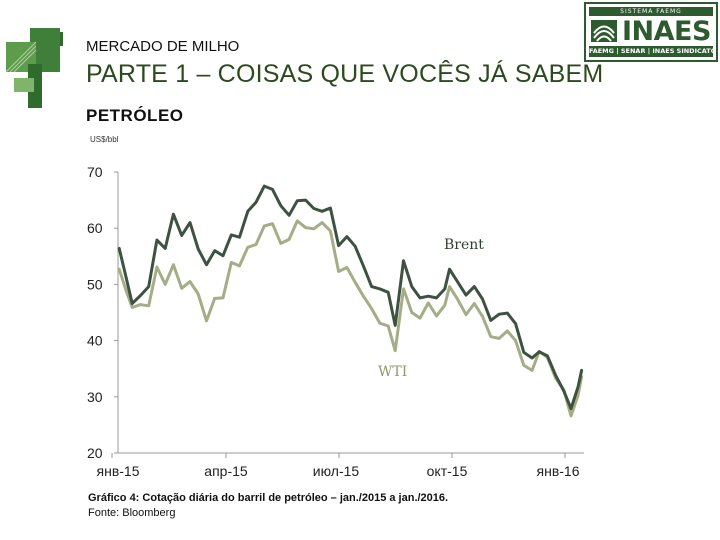  I want to click on x-tick-label: апр-15, so click(226, 471).